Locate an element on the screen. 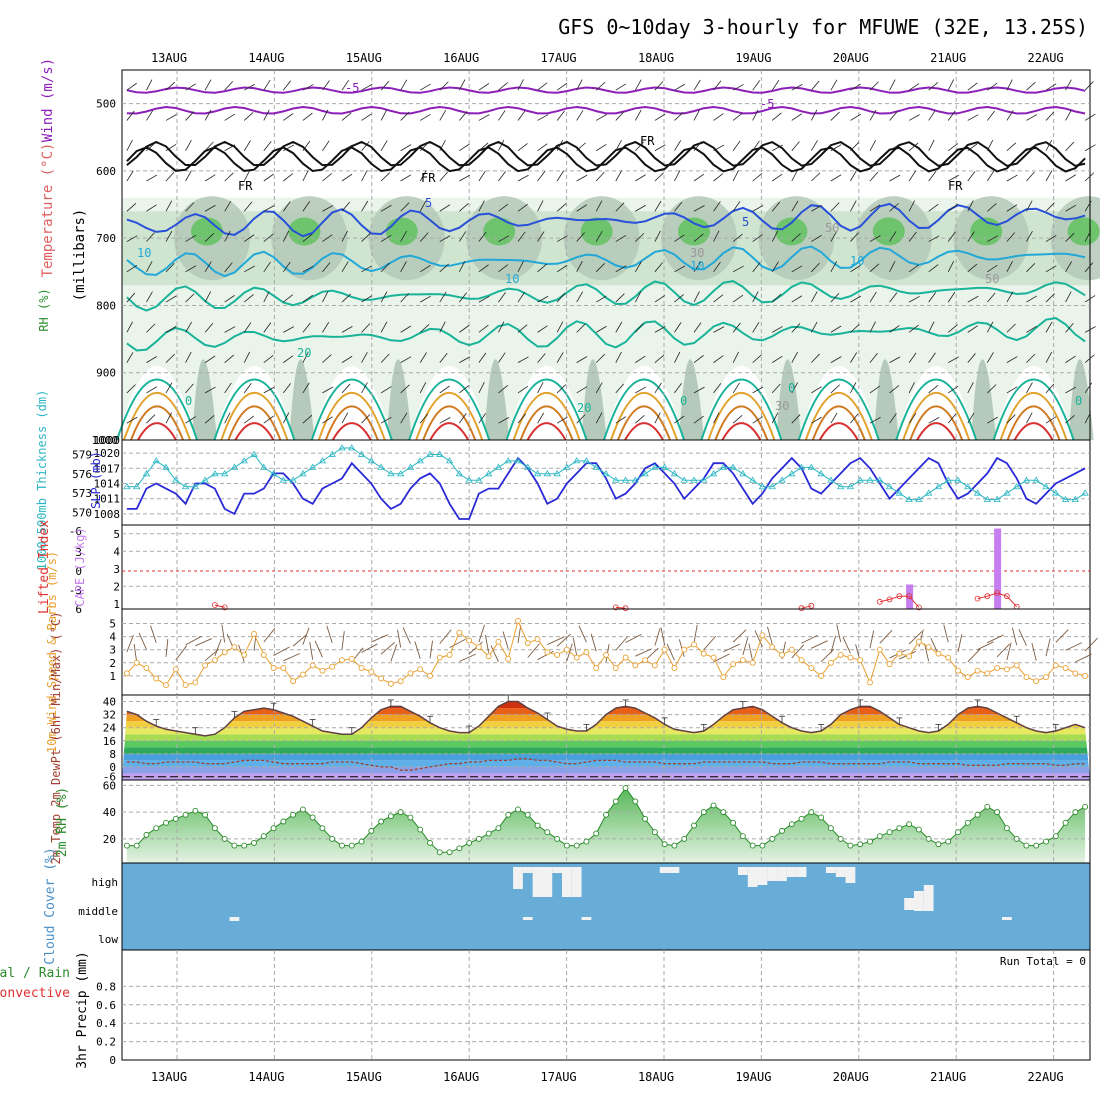  date-label-bottom: 17AUG is located at coordinates (559, 1077).